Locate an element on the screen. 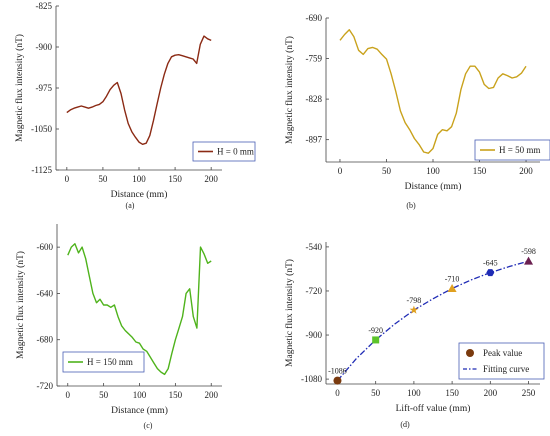  y-tick-label: -1080 is located at coordinates (311, 379).